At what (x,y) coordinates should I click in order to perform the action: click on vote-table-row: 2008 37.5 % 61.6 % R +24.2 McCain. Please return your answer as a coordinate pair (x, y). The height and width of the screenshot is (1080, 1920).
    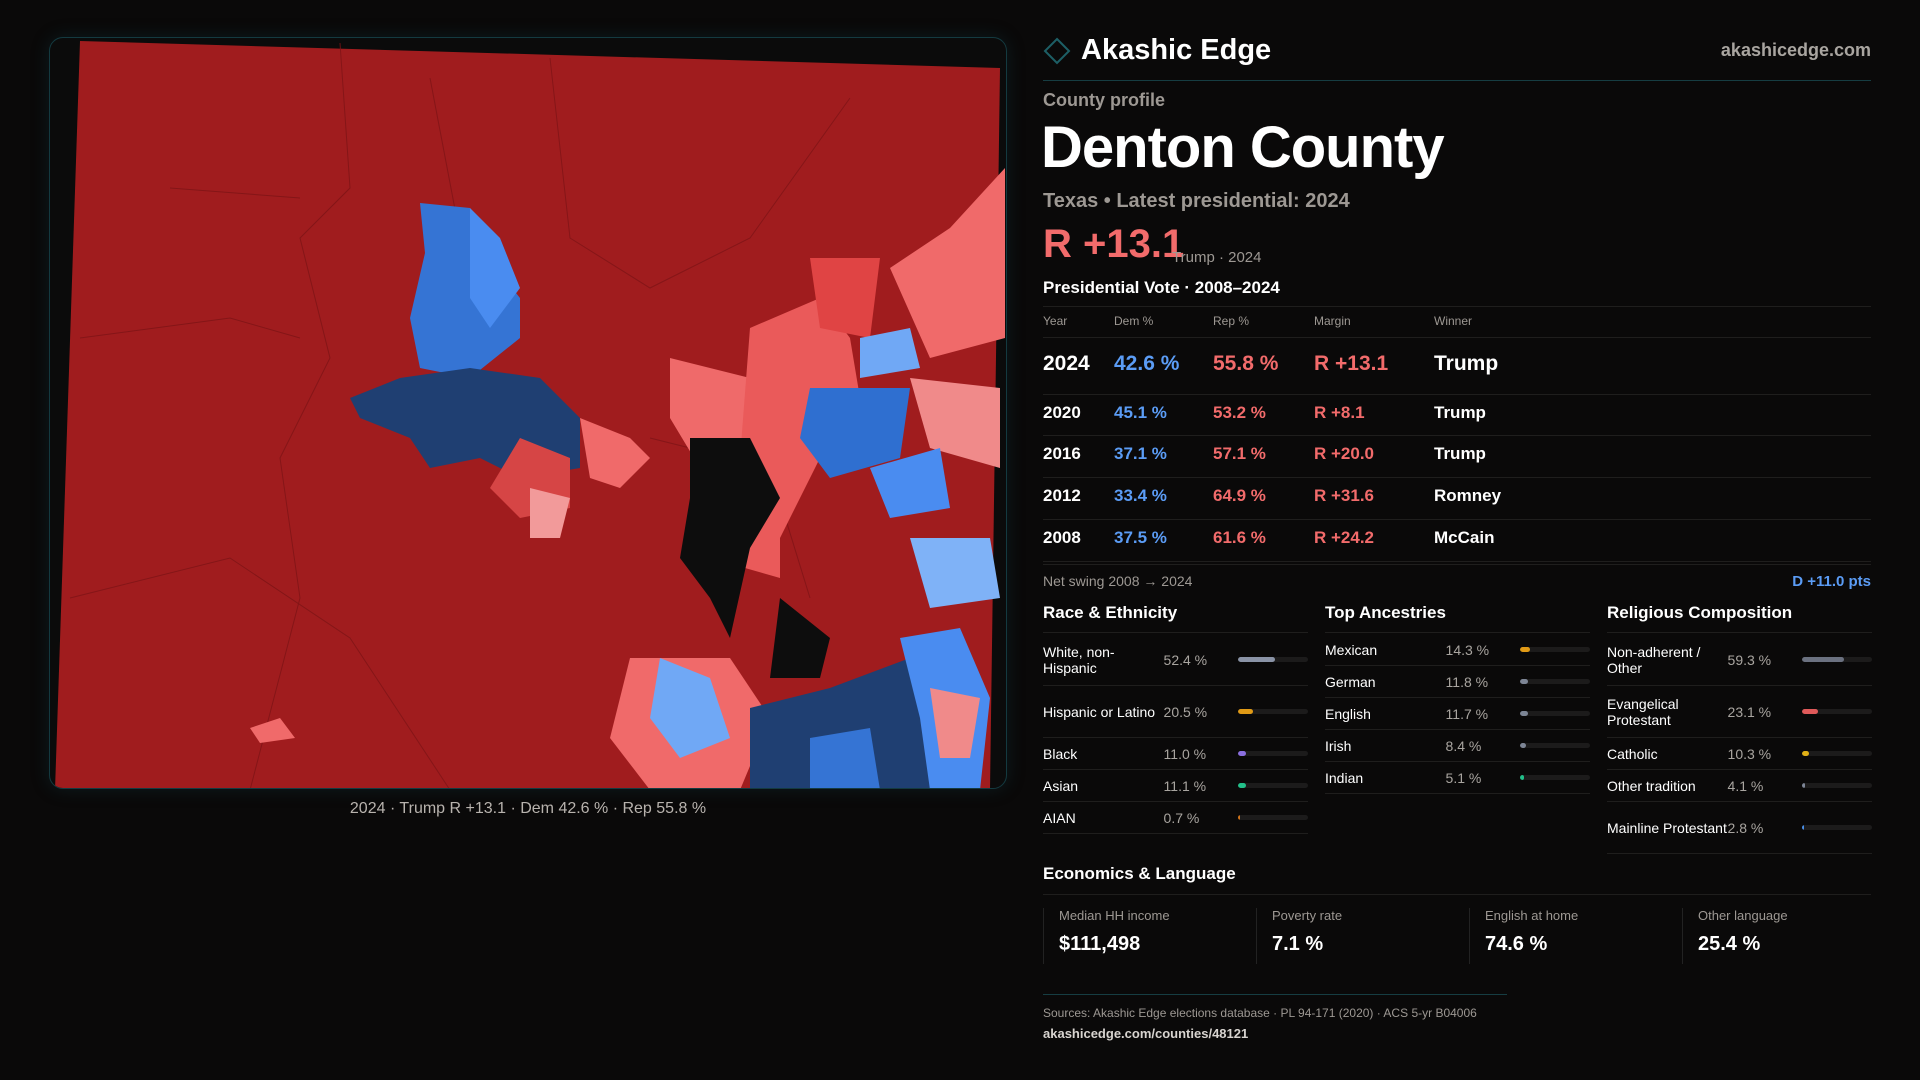
    Looking at the image, I should click on (1457, 541).